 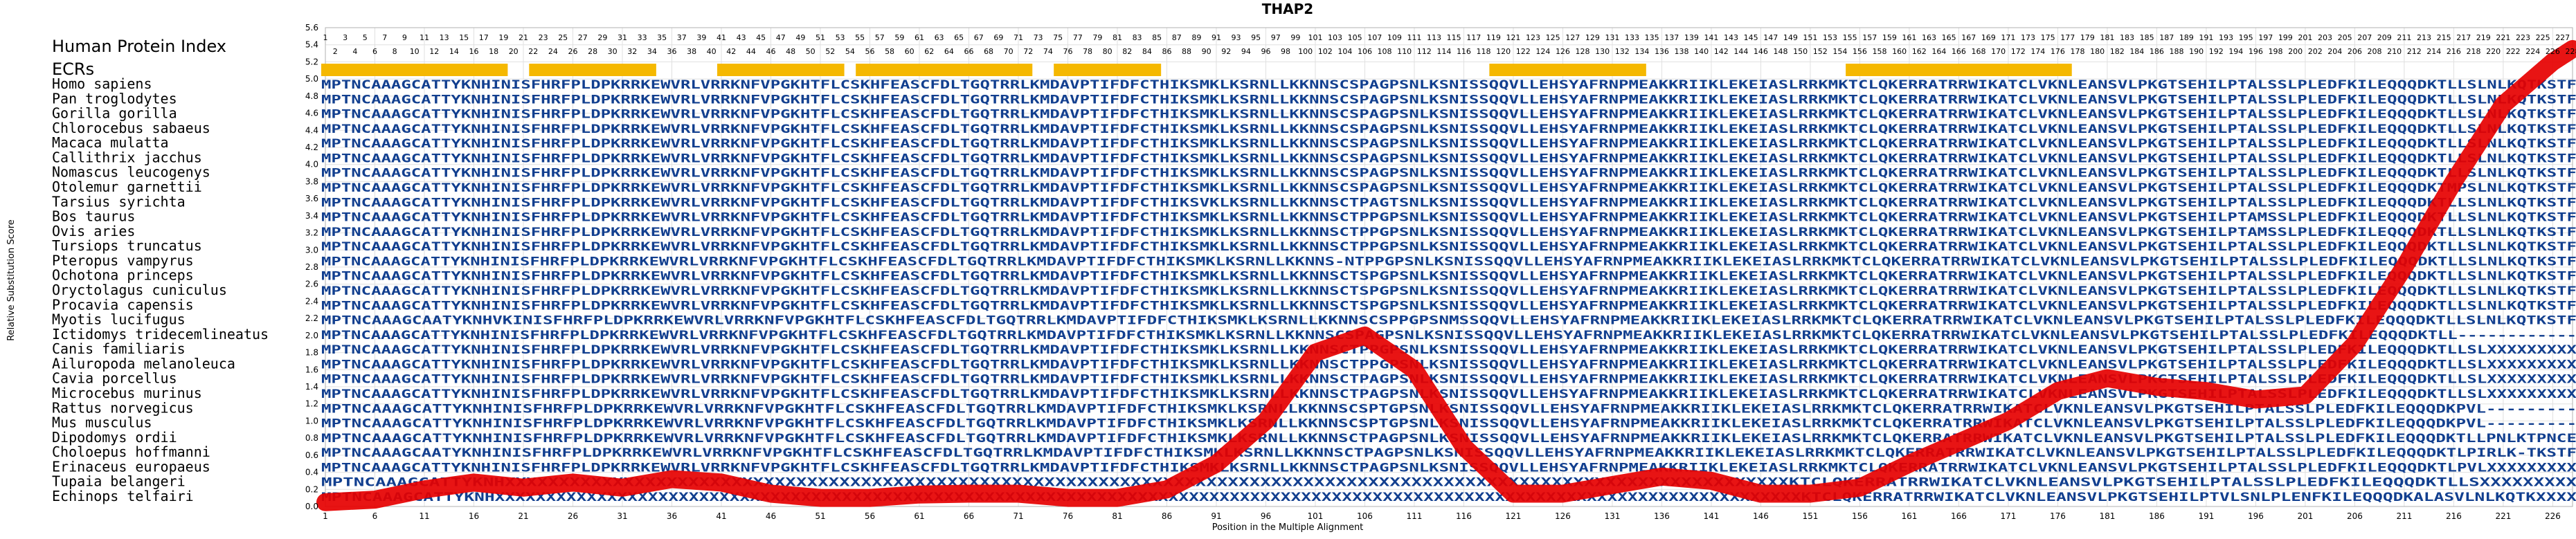 What do you see at coordinates (1087, 52) in the screenshot?
I see `hpi-number: 78` at bounding box center [1087, 52].